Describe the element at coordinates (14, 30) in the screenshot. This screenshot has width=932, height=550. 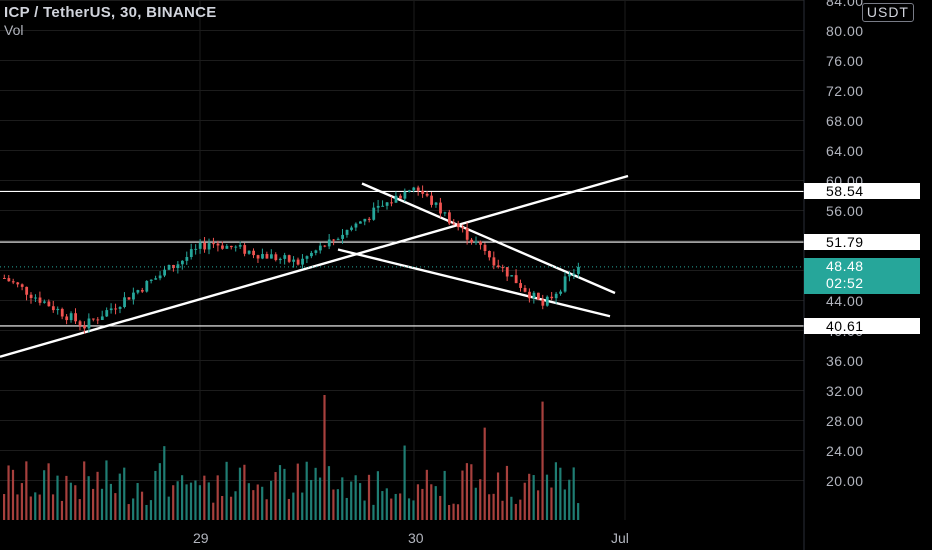
I see `volume-indicator-label: Vol` at that location.